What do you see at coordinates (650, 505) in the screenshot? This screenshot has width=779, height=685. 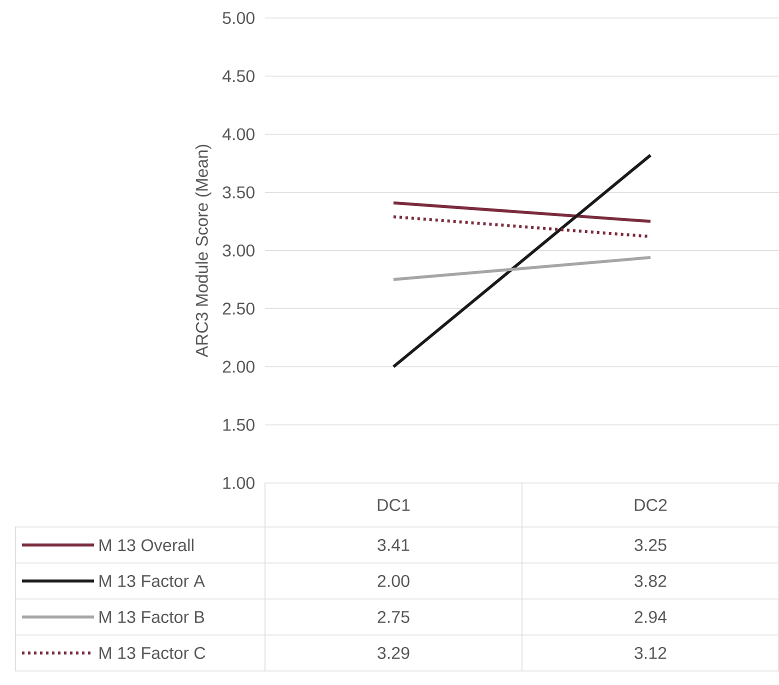 I see `x-tick-label: DC2` at bounding box center [650, 505].